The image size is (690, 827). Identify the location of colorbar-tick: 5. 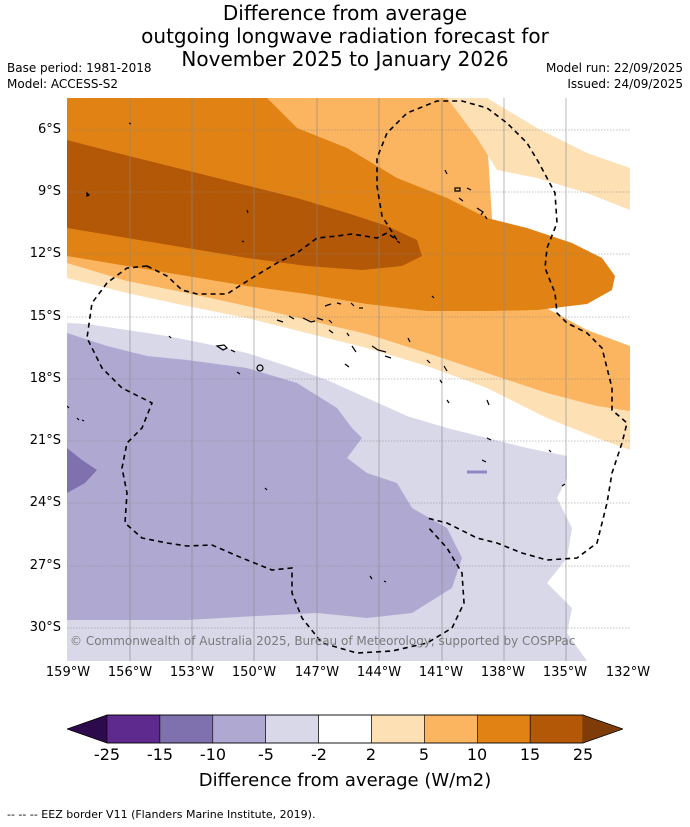
(424, 754).